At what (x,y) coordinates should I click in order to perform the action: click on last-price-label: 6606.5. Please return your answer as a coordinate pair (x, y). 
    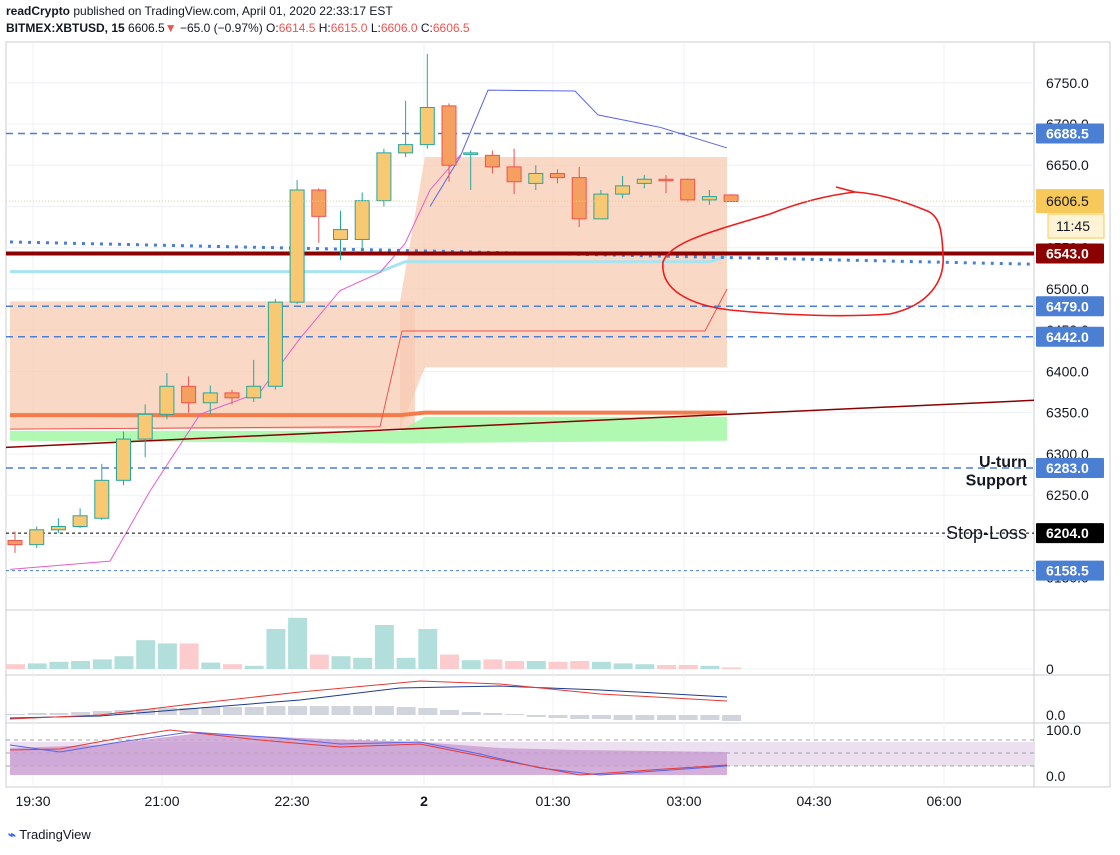
    Looking at the image, I should click on (1067, 201).